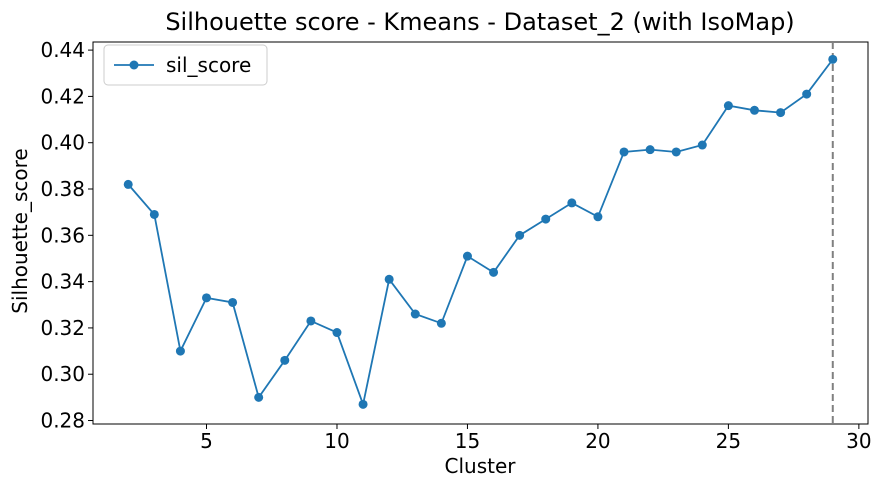  I want to click on y-tick-label-3: 0.34, so click(62, 282).